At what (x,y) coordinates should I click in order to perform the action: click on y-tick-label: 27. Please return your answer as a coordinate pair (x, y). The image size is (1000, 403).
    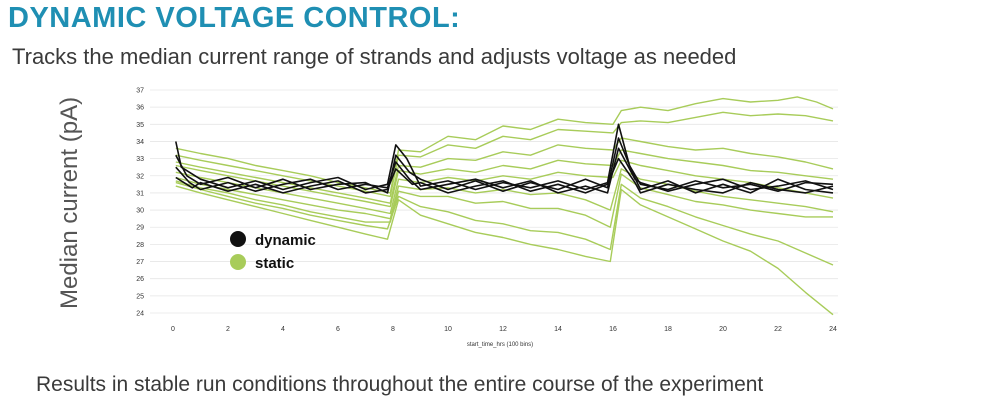
    Looking at the image, I should click on (140, 262).